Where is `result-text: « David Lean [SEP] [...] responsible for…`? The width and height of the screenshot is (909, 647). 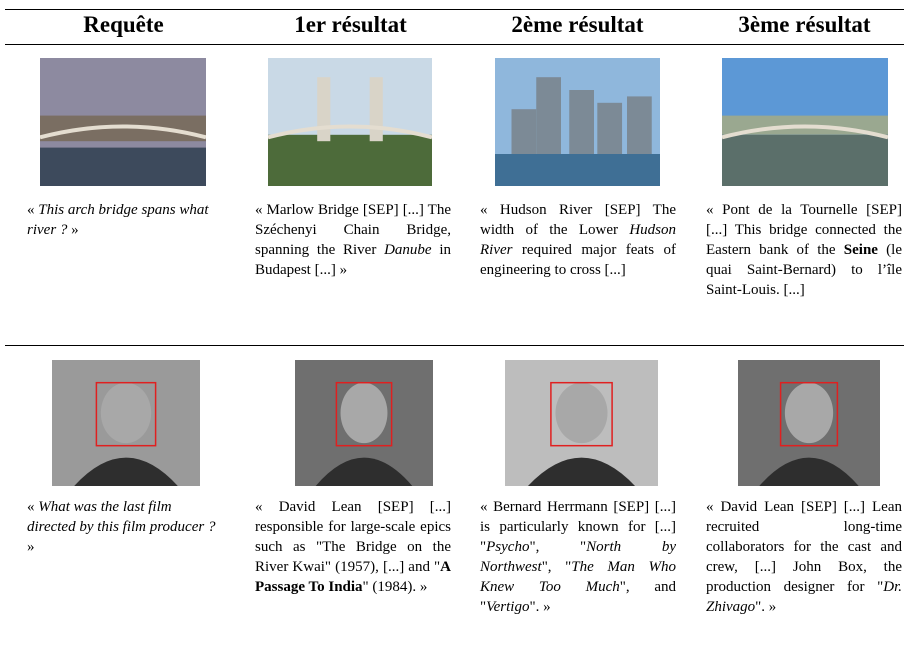 result-text: « David Lean [SEP] [...] responsible for… is located at coordinates (353, 547).